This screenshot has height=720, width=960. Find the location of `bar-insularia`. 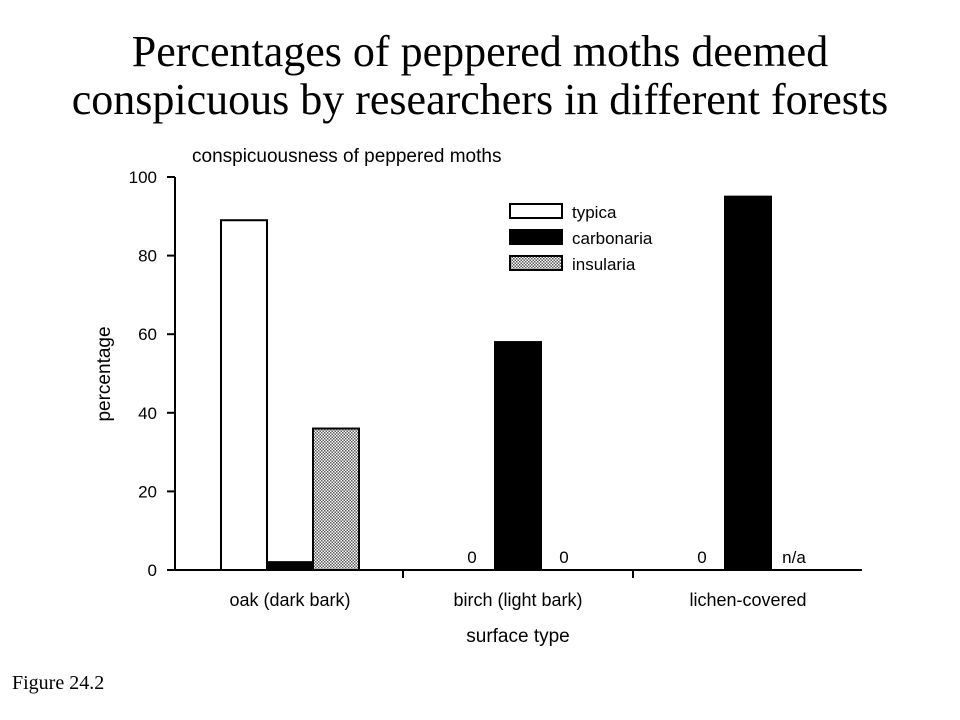

bar-insularia is located at coordinates (336, 499).